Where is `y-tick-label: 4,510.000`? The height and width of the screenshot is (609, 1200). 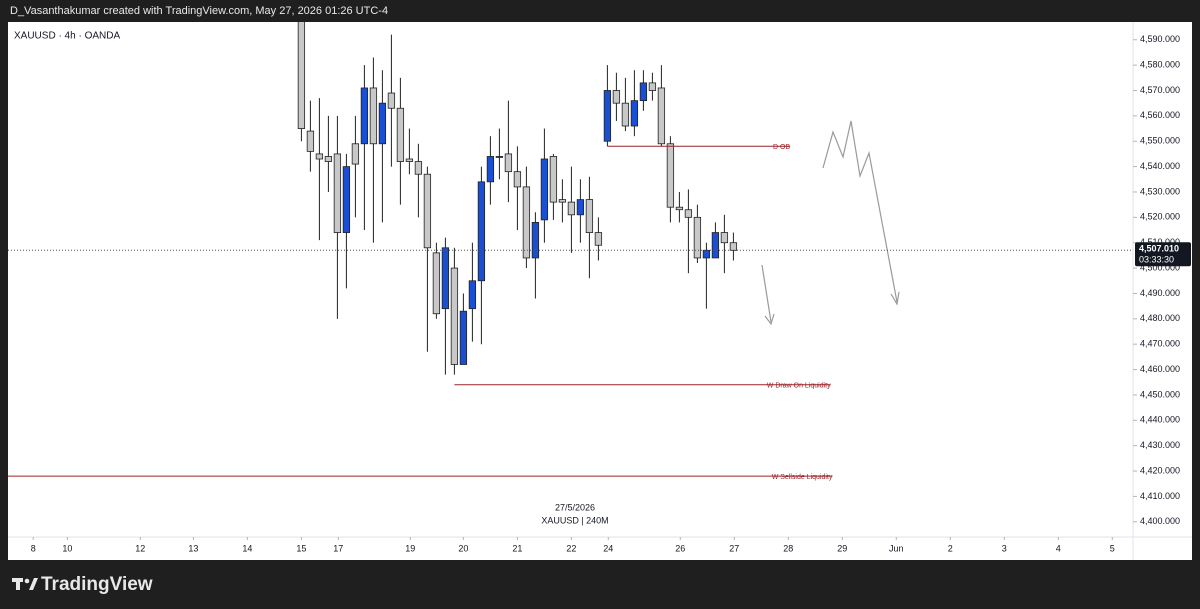 y-tick-label: 4,510.000 is located at coordinates (1160, 242).